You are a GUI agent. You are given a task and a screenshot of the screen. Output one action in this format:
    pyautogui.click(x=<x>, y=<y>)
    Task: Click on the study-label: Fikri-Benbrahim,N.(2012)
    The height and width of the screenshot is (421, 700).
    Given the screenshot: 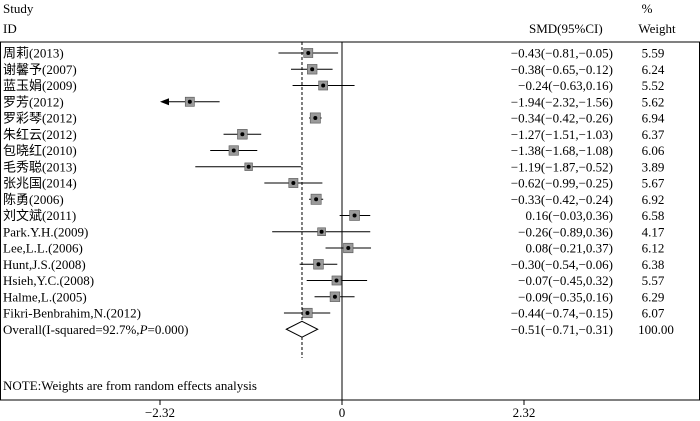 What is the action you would take?
    pyautogui.click(x=72, y=313)
    